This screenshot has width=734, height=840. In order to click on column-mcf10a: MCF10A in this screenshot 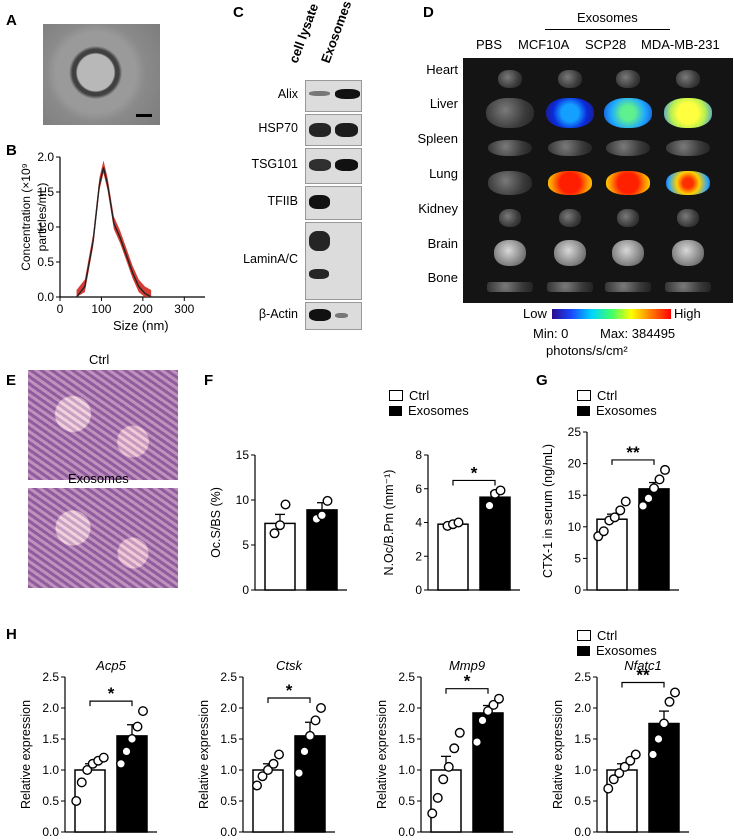, I will do `click(544, 44)`.